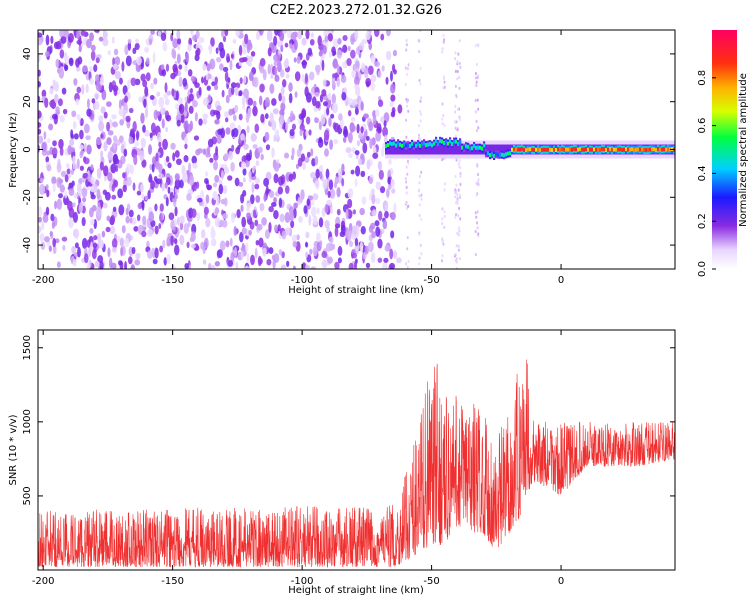  What do you see at coordinates (356, 10) in the screenshot?
I see `chart-title: C2E2.2023.272.01.32.G26` at bounding box center [356, 10].